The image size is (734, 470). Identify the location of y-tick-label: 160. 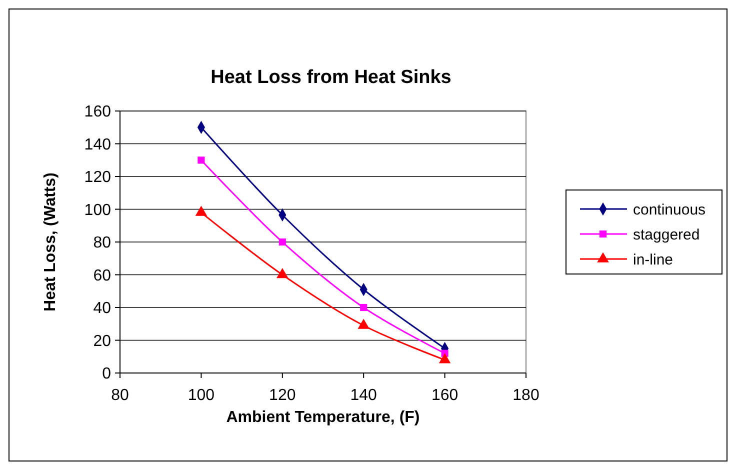
(98, 112).